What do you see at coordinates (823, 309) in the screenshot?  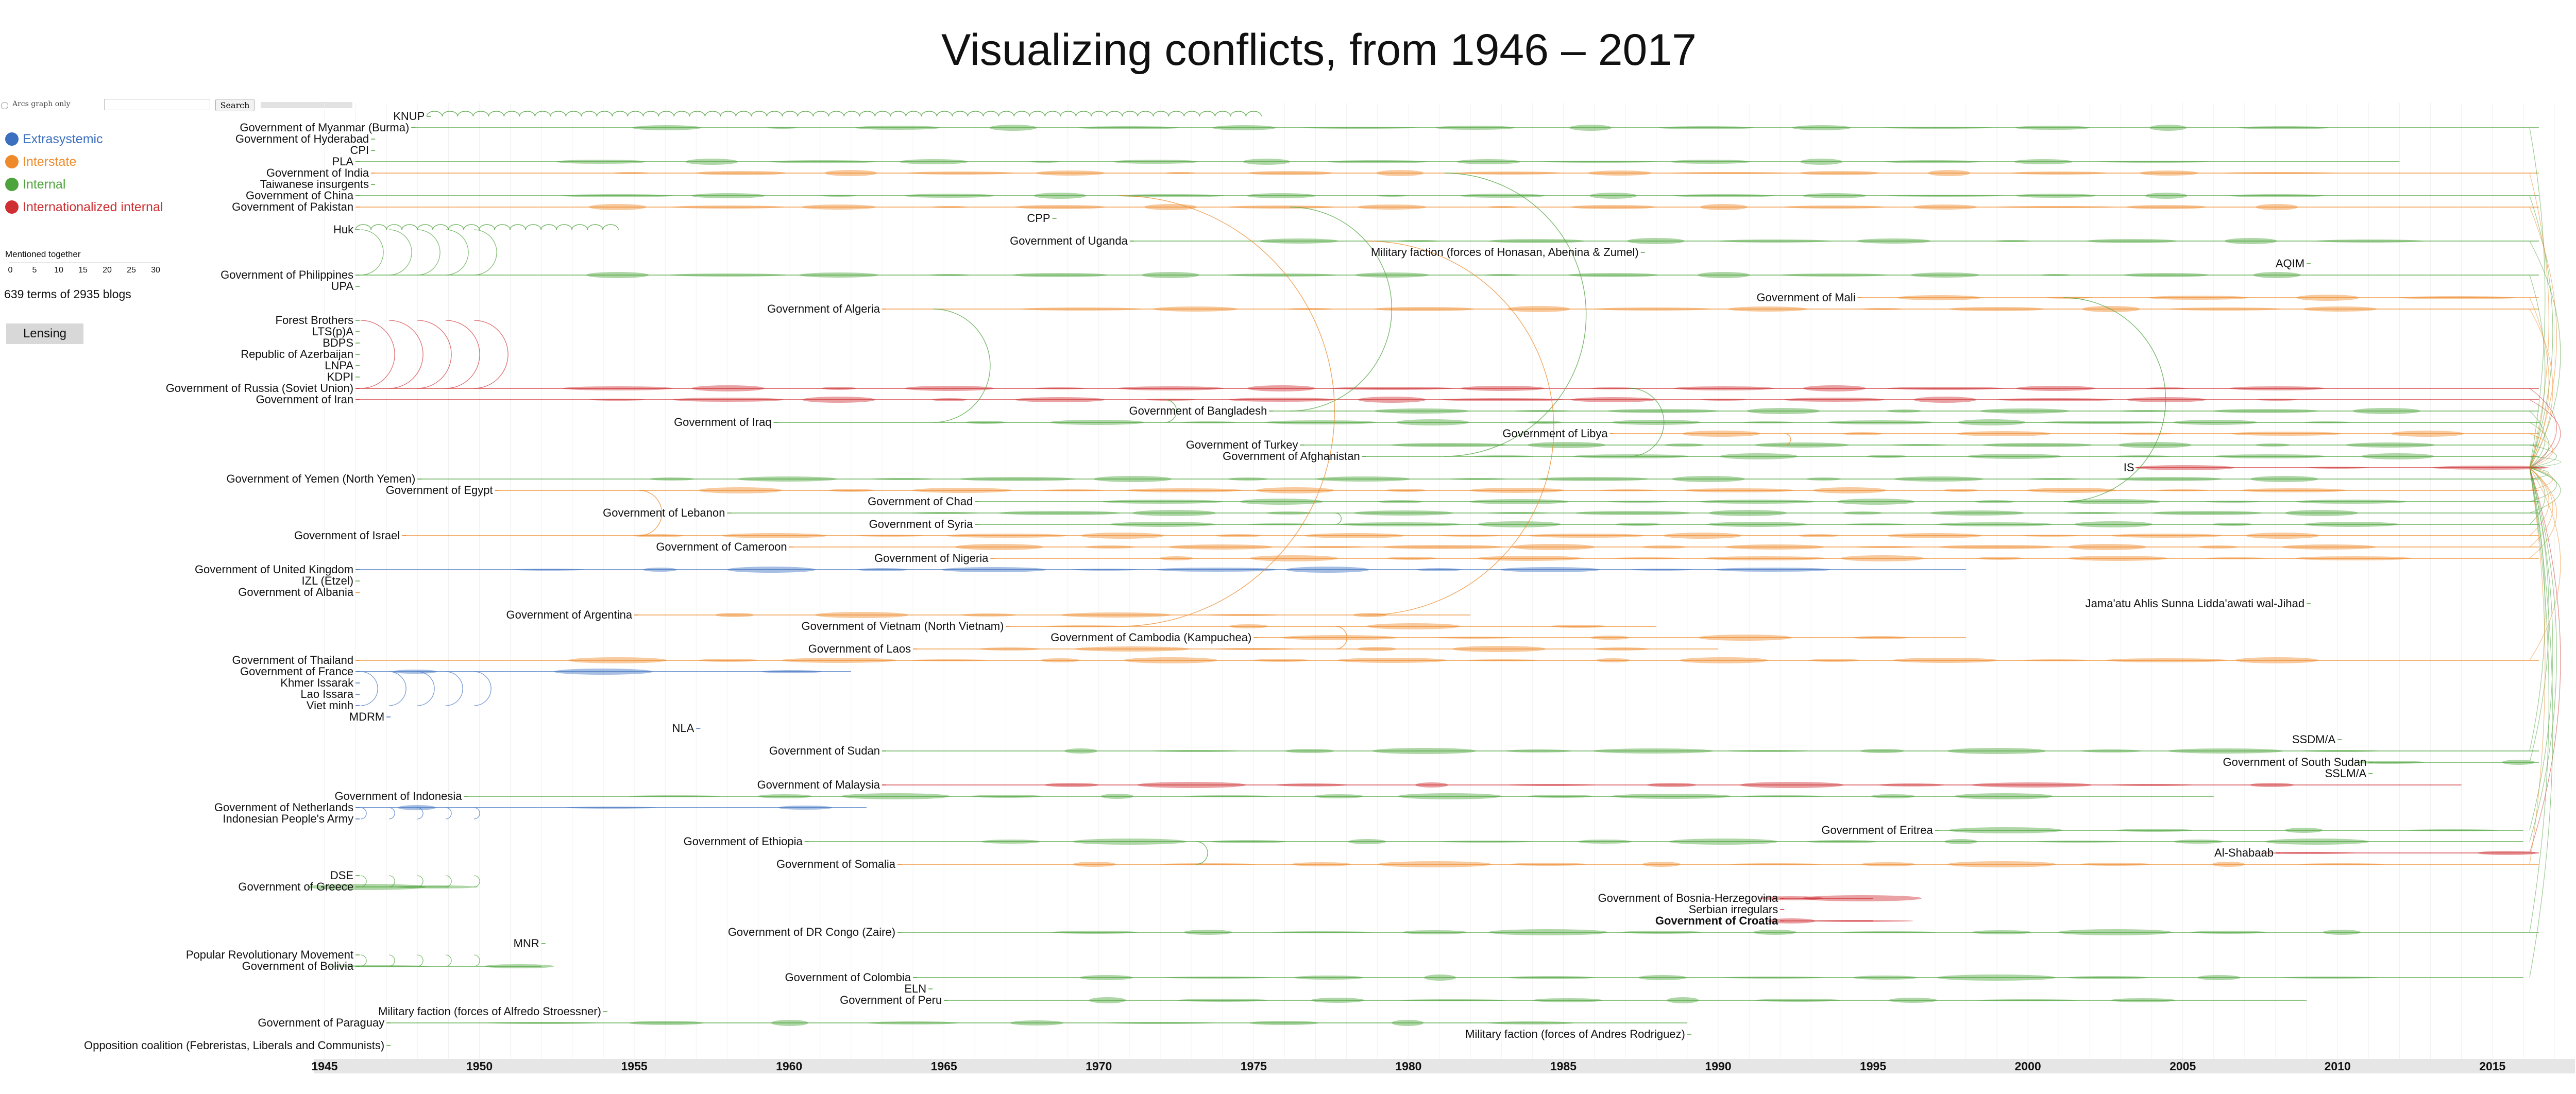 I see `actor-label: Government of Algeria` at bounding box center [823, 309].